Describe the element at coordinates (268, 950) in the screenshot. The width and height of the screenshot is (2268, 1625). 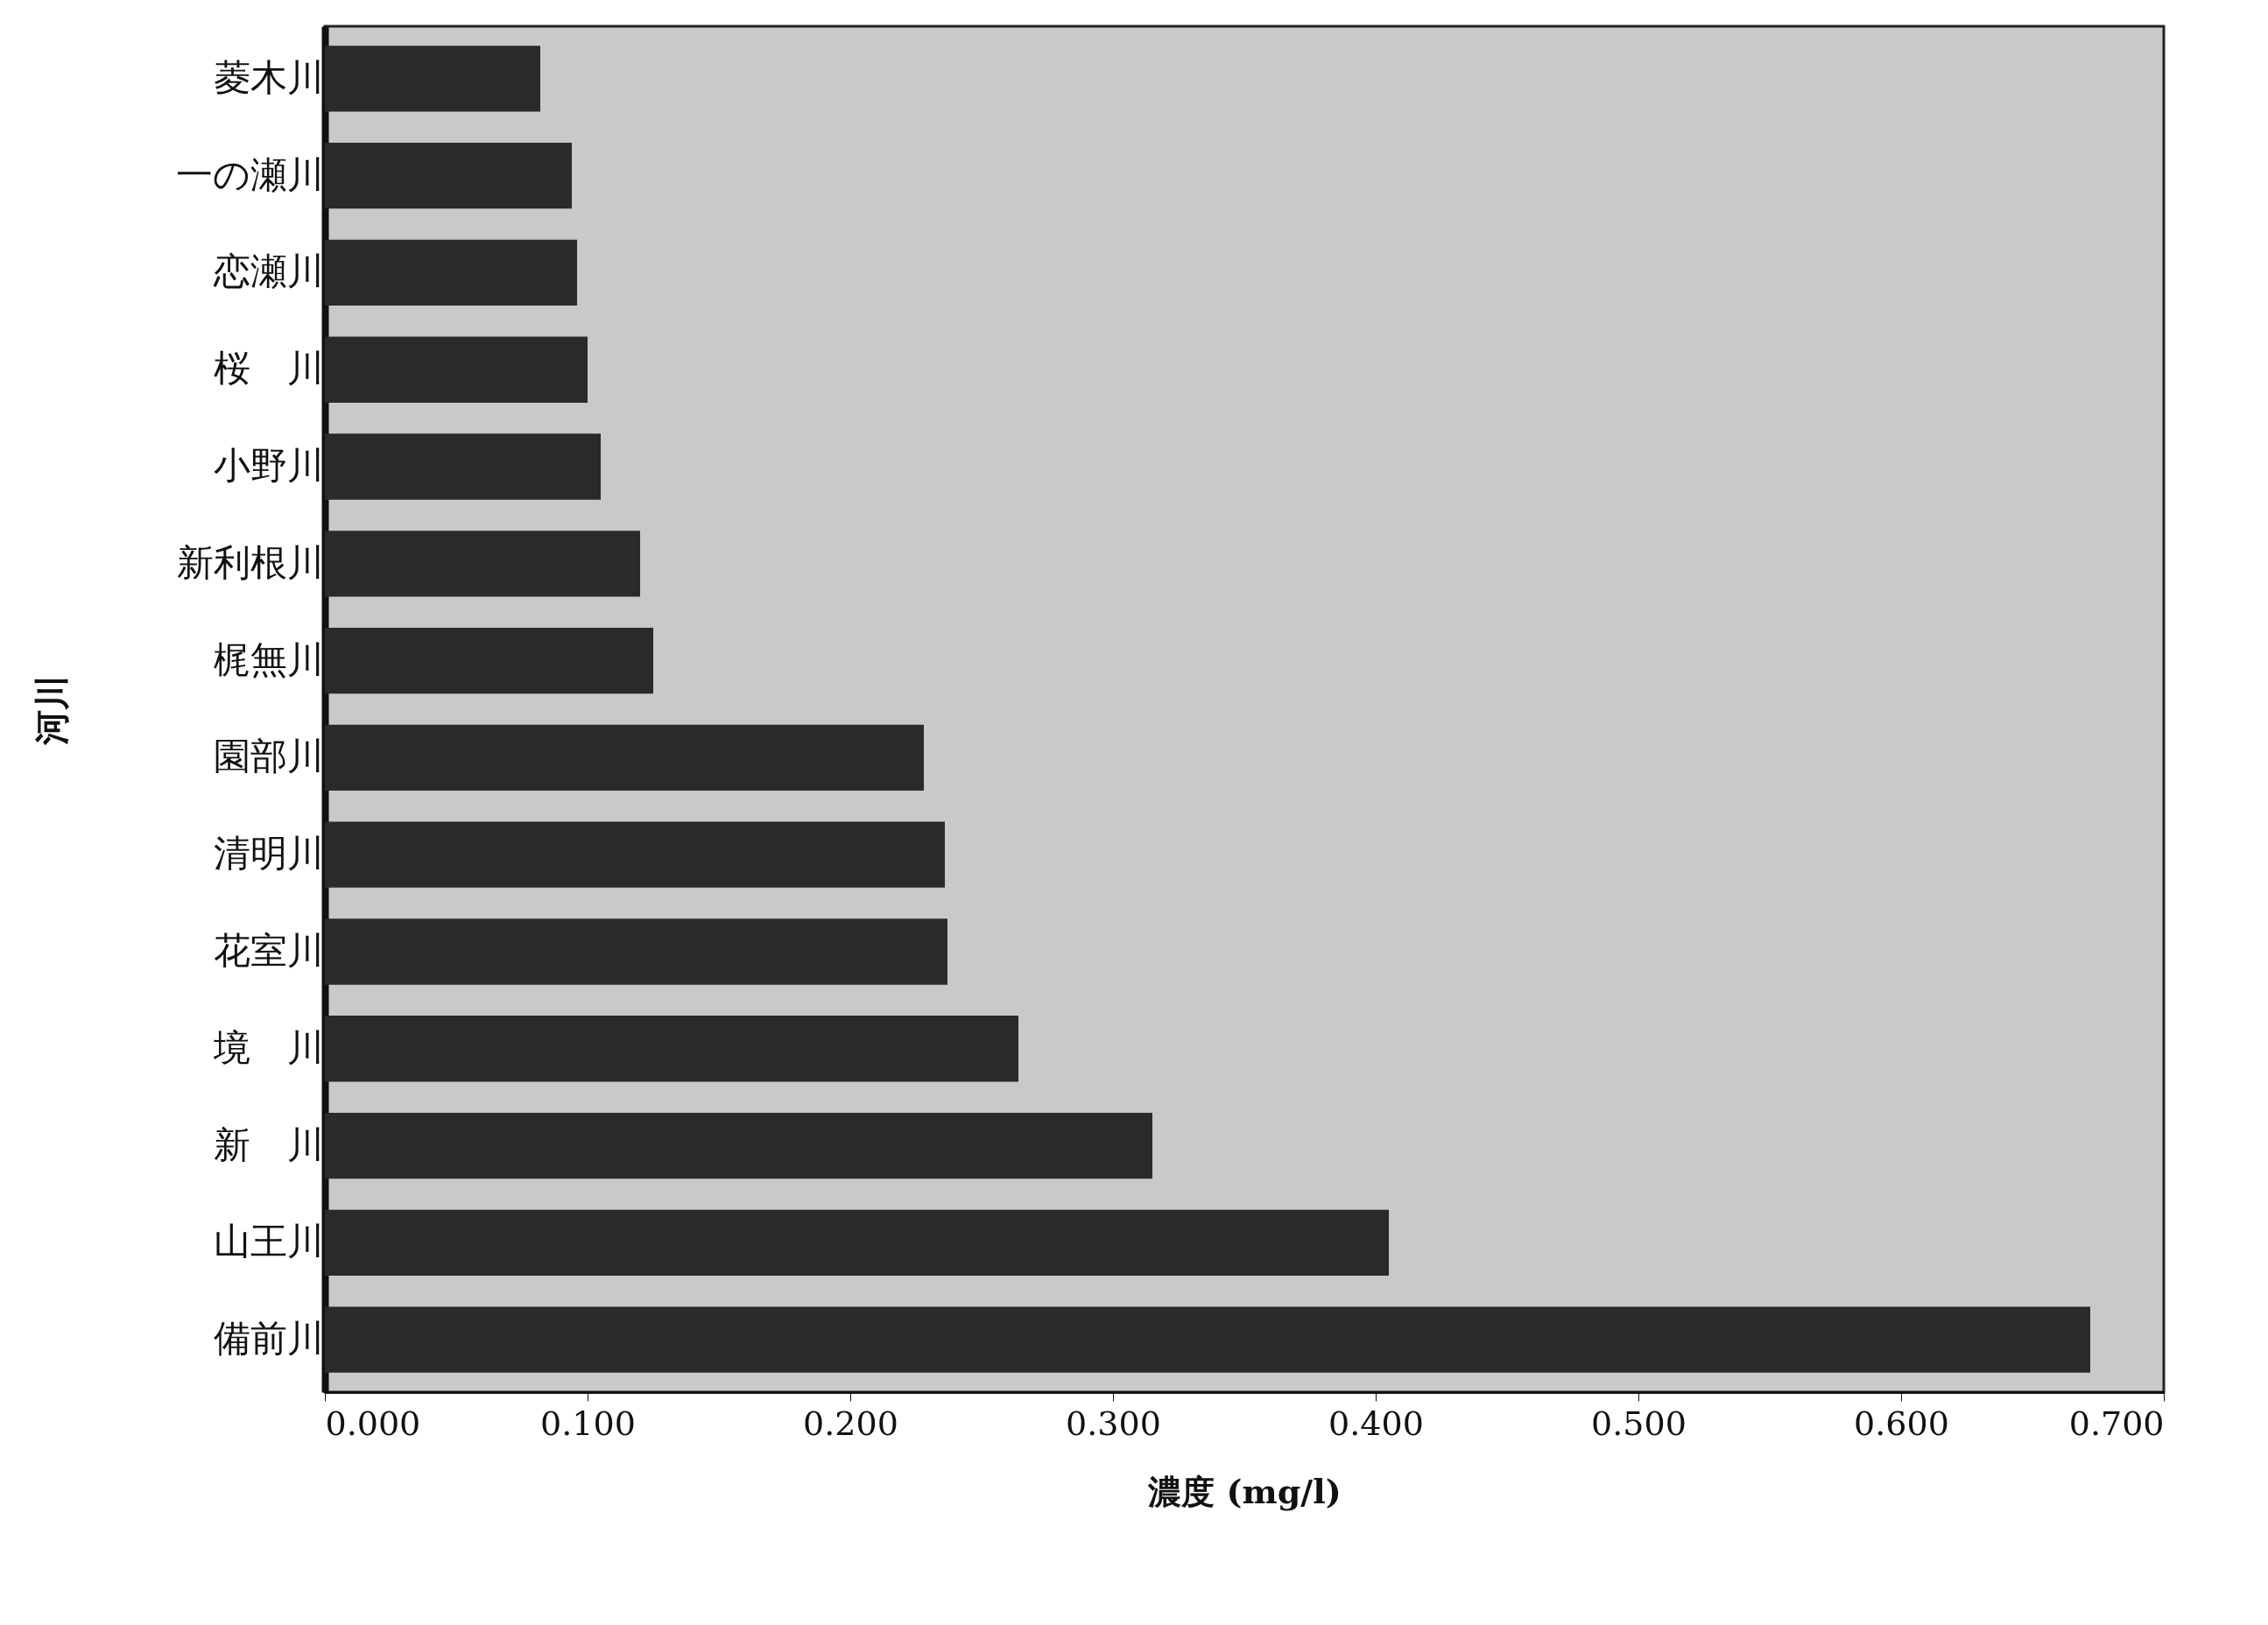
I see `y-tick-label: 花室川` at that location.